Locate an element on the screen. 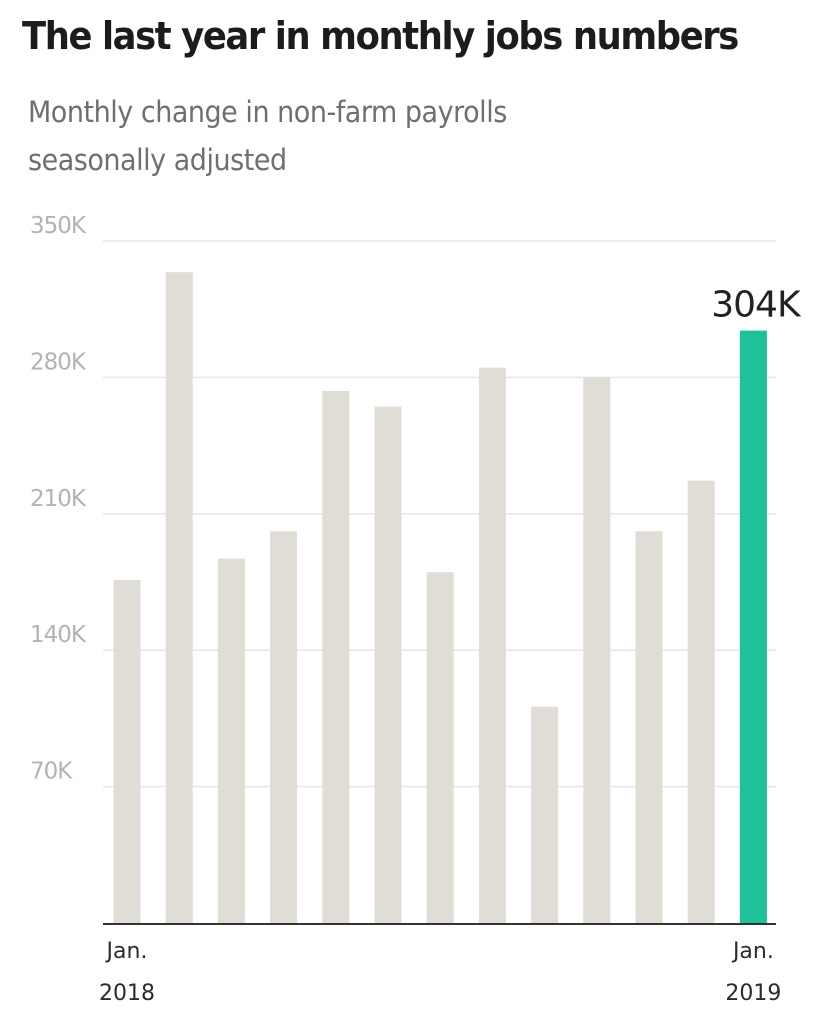 The height and width of the screenshot is (1024, 817). y-tick-label: 280K is located at coordinates (58, 362).